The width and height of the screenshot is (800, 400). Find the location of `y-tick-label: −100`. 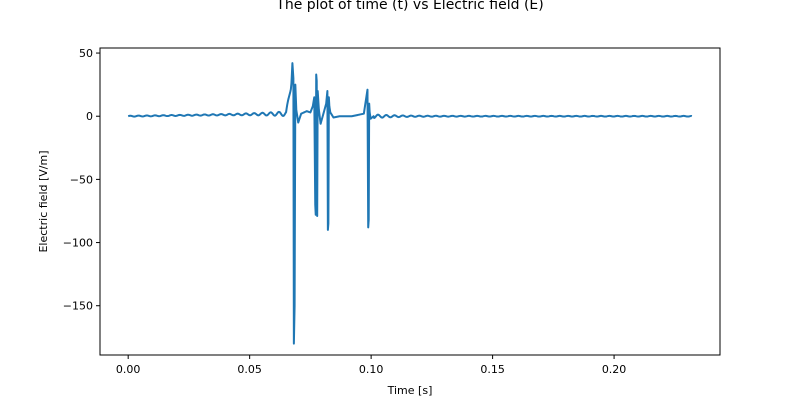

y-tick-label: −100 is located at coordinates (78, 243).